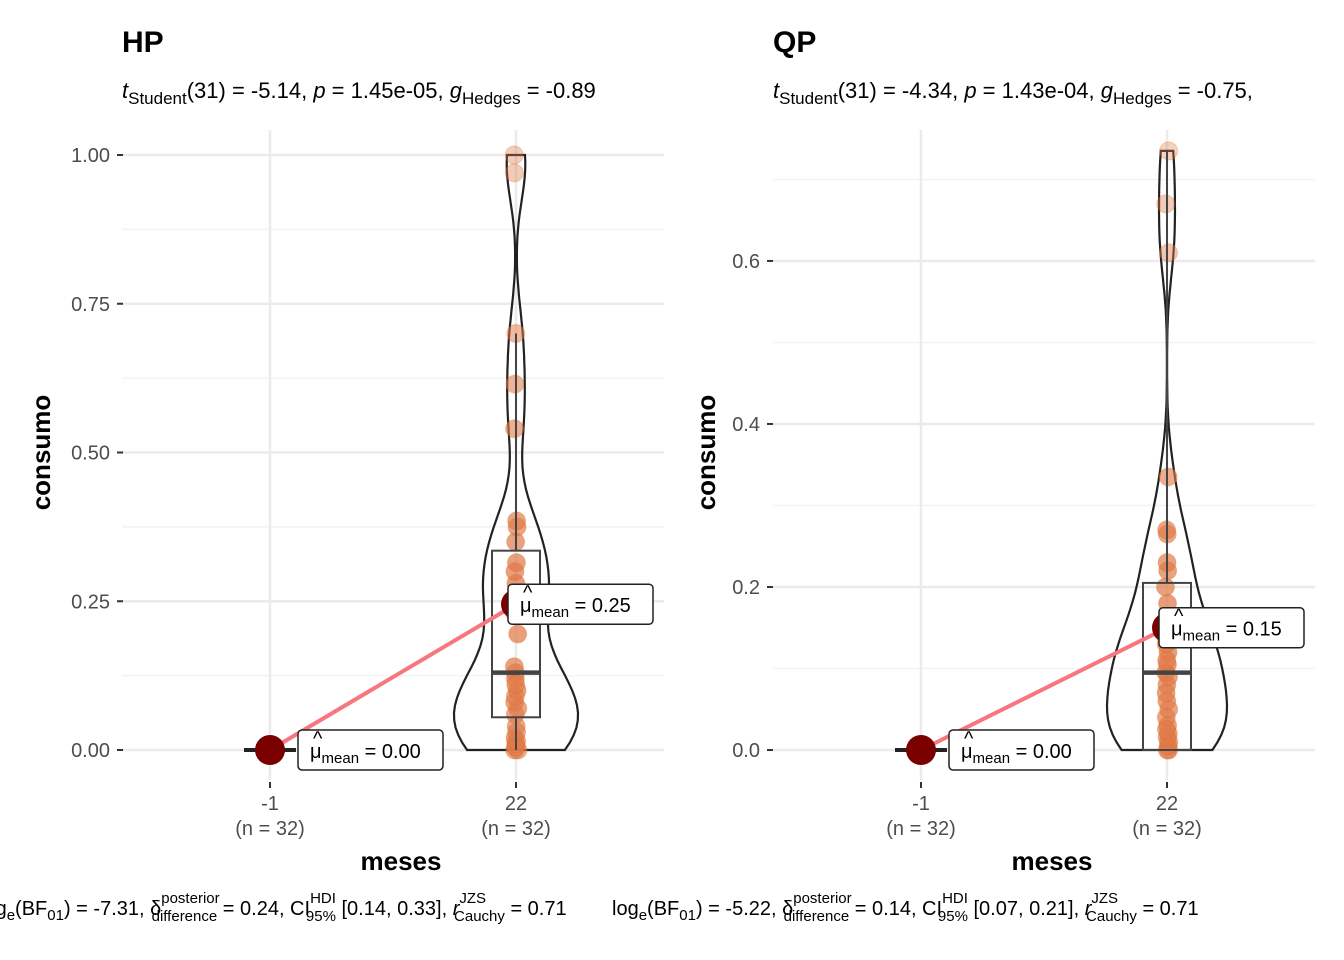 The height and width of the screenshot is (960, 1344). Describe the element at coordinates (90, 156) in the screenshot. I see `y-tick-label: 1.00` at that location.